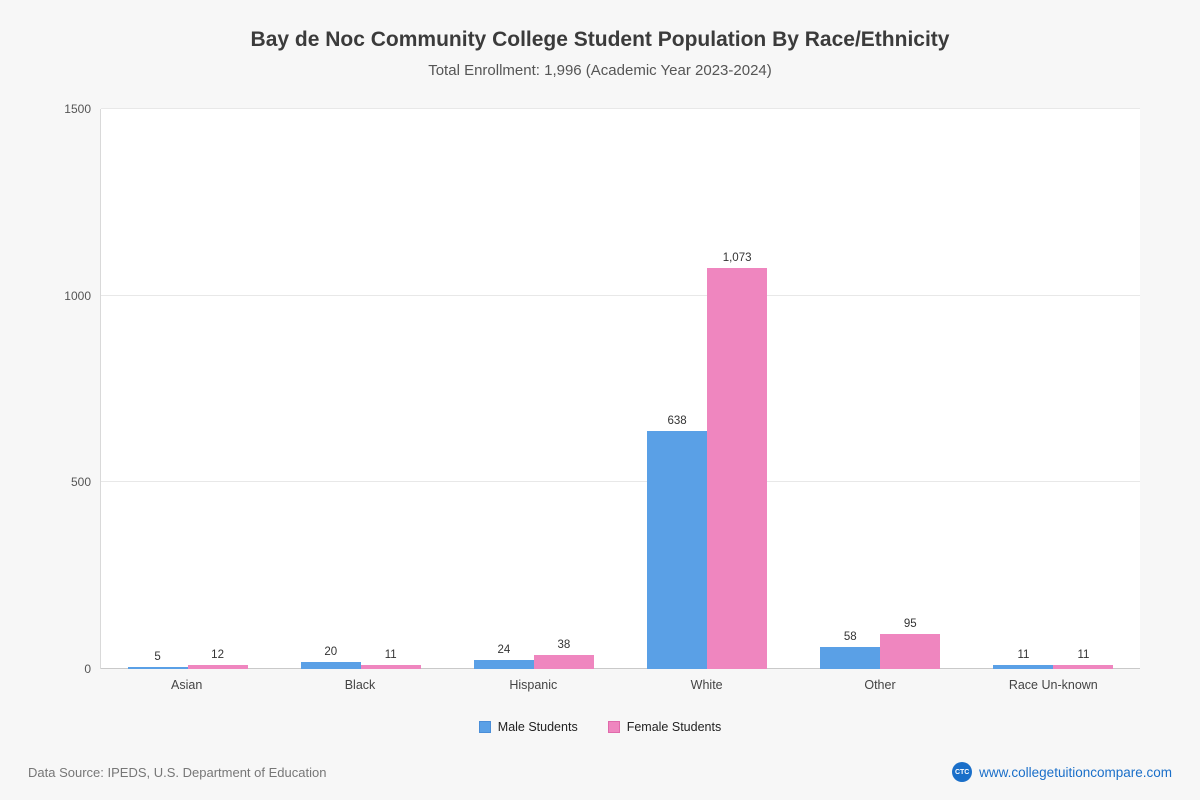 This screenshot has height=800, width=1200. I want to click on bar-group: 11 11, so click(1053, 389).